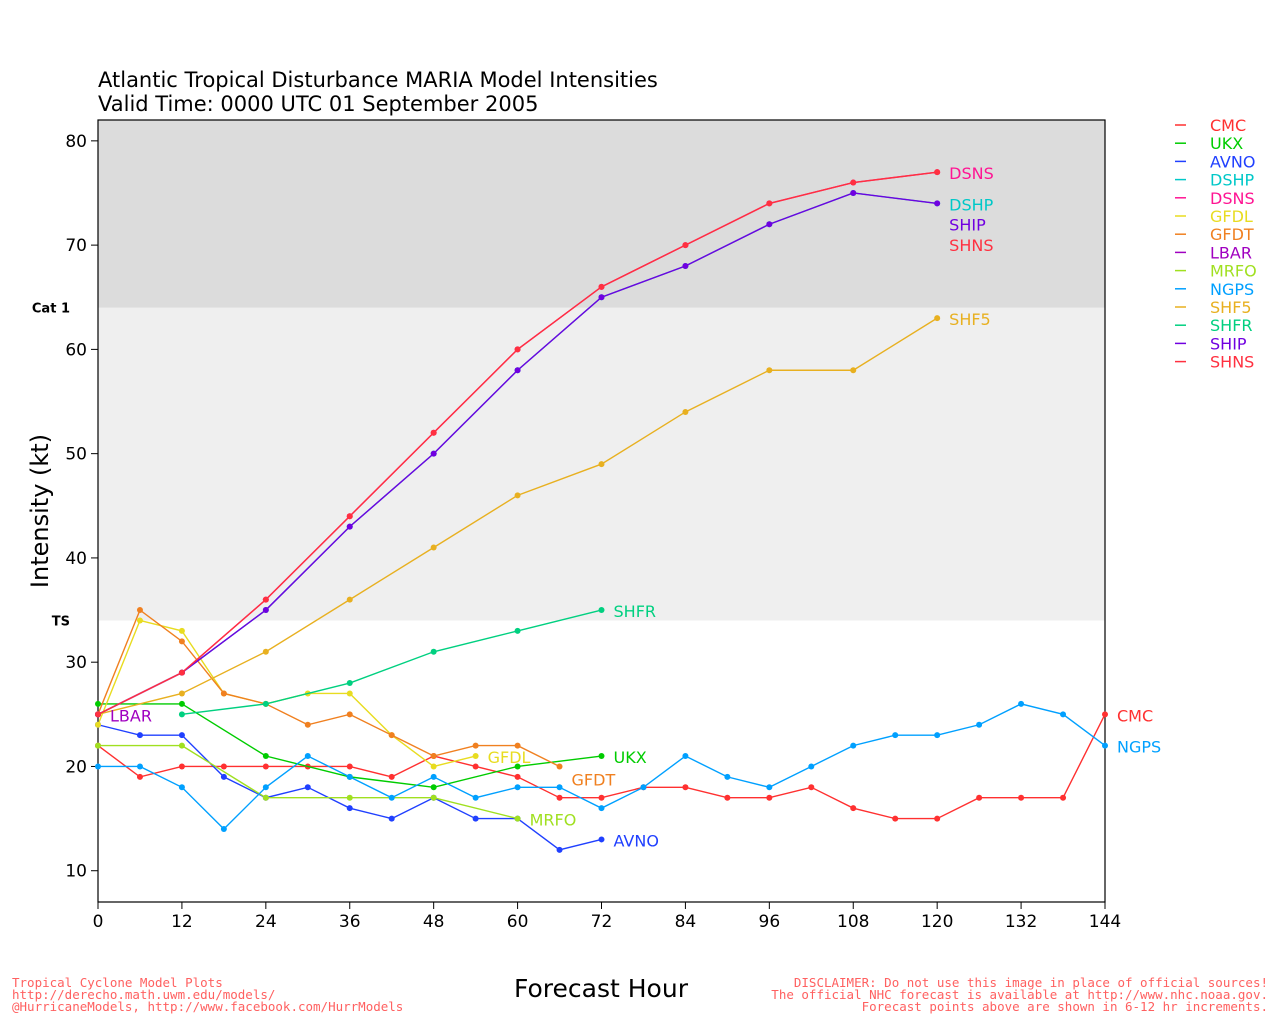  Describe the element at coordinates (391, 662) in the screenshot. I see `series-shfr` at that location.